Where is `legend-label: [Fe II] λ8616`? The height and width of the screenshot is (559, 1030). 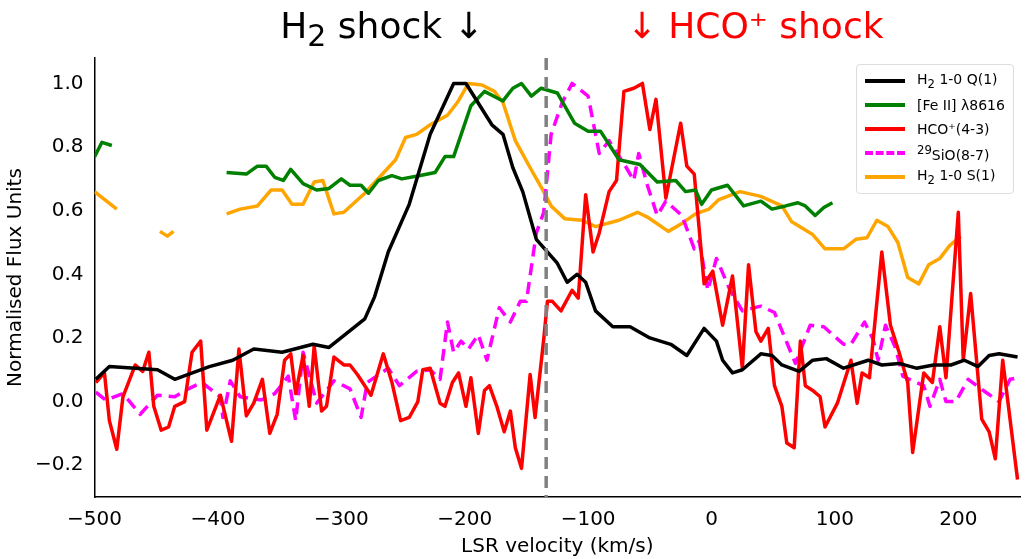 legend-label: [Fe II] λ8616 is located at coordinates (961, 105).